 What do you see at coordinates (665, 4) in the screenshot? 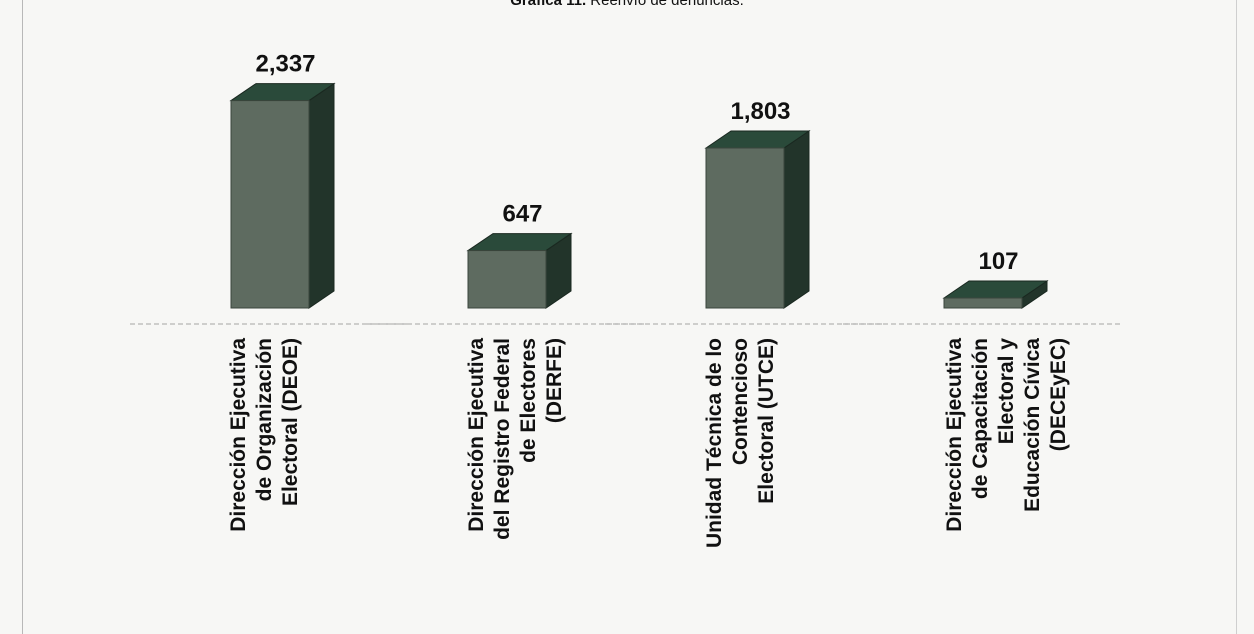
I see `chart-title-text: Reenvío de denuncias.` at bounding box center [665, 4].